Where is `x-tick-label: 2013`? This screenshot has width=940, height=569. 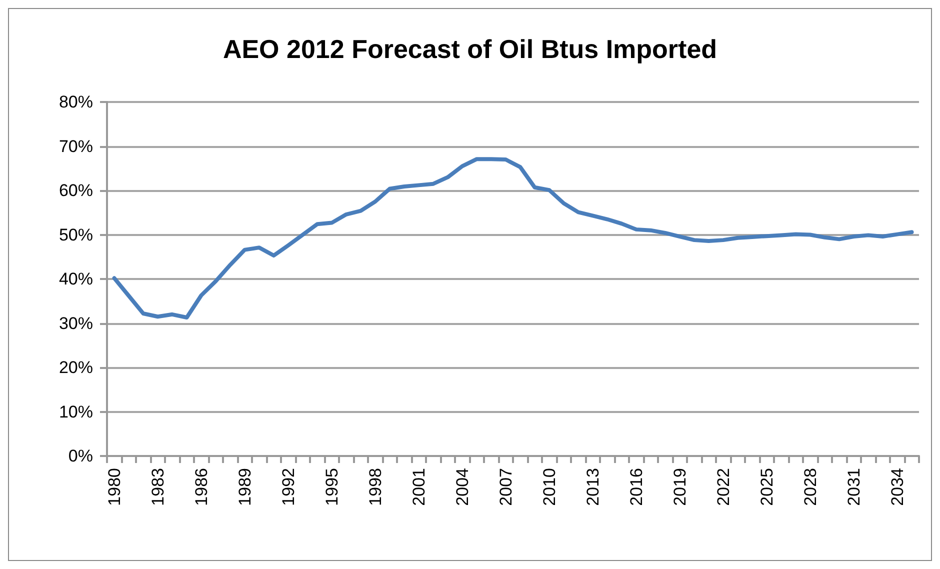
x-tick-label: 2013 is located at coordinates (592, 487).